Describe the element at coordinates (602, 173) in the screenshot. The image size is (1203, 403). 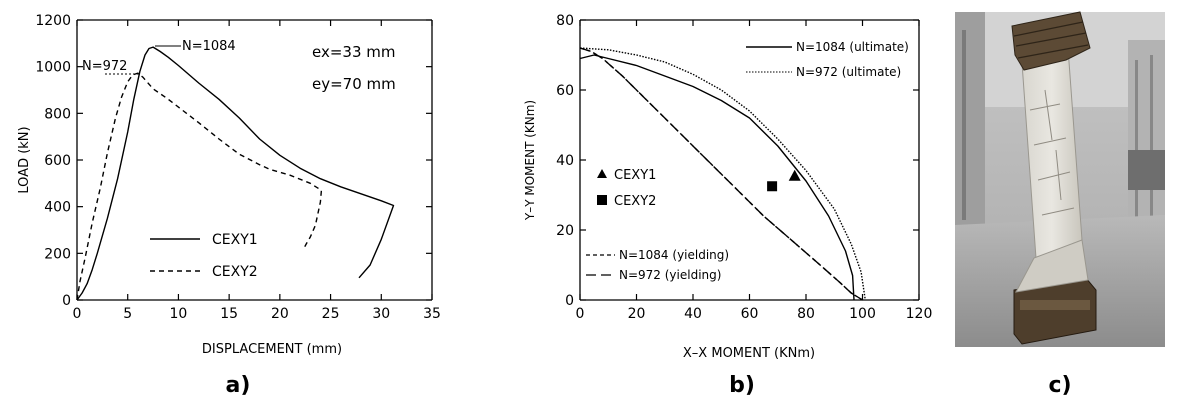
I see `legend-marker-cexy1` at that location.